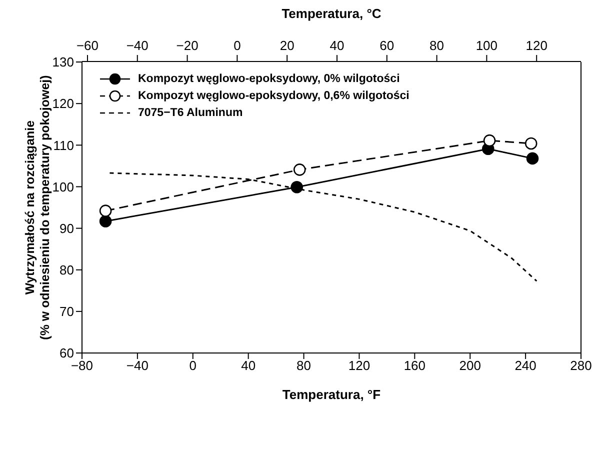 The image size is (594, 460). I want to click on x2-tick-label: −20, so click(187, 45).